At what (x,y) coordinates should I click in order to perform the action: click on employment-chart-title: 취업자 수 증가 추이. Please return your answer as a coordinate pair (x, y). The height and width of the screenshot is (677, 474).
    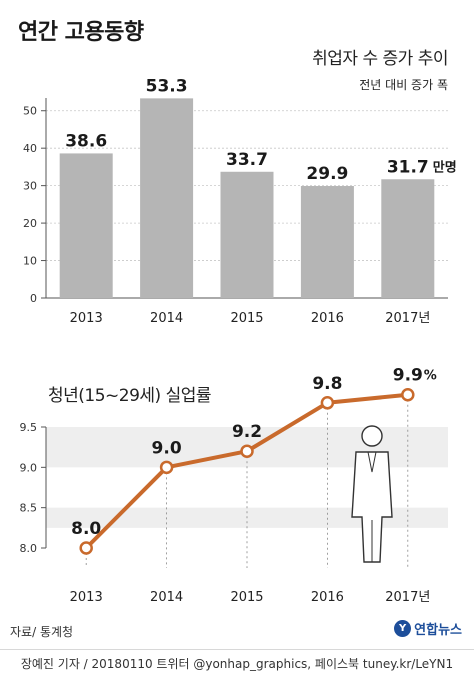
    Looking at the image, I should click on (380, 59).